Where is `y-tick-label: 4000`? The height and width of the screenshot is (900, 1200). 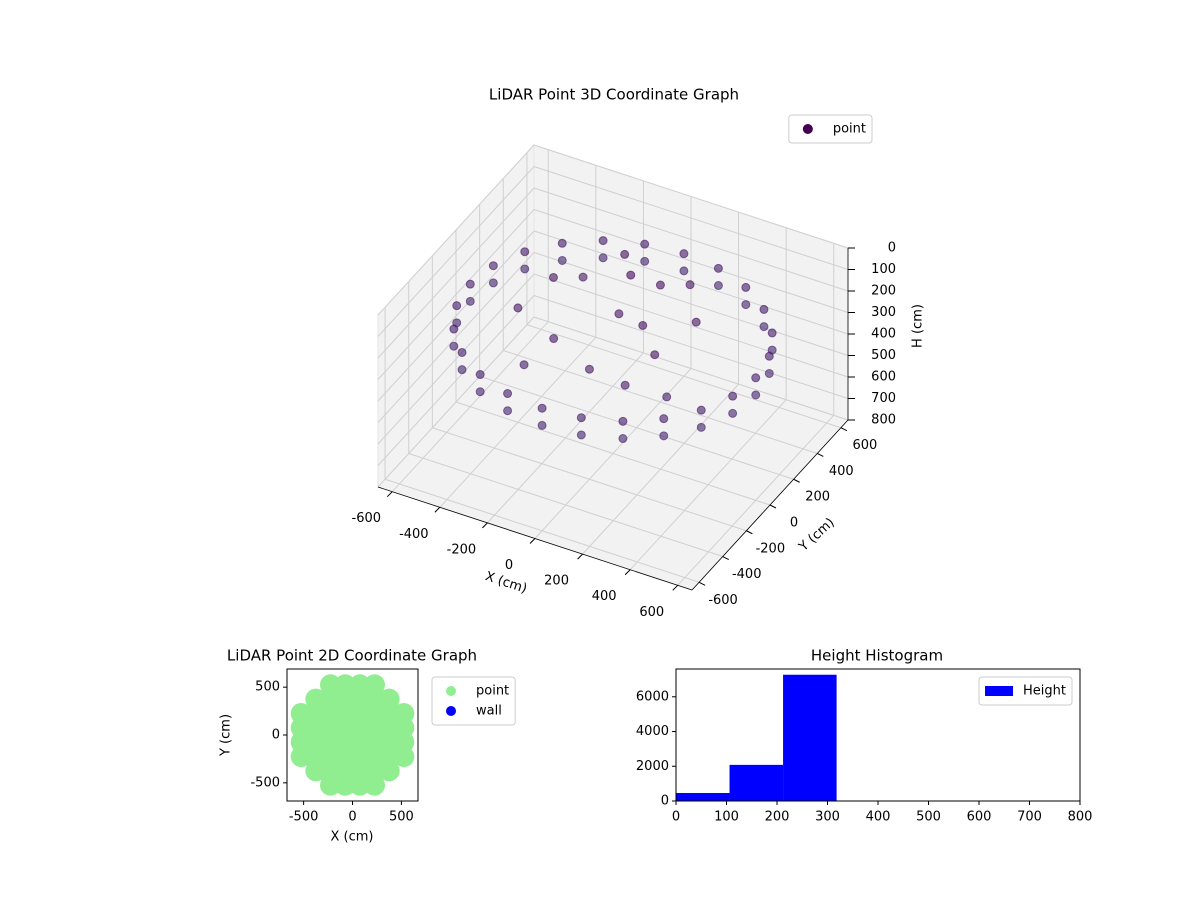 y-tick-label: 4000 is located at coordinates (652, 731).